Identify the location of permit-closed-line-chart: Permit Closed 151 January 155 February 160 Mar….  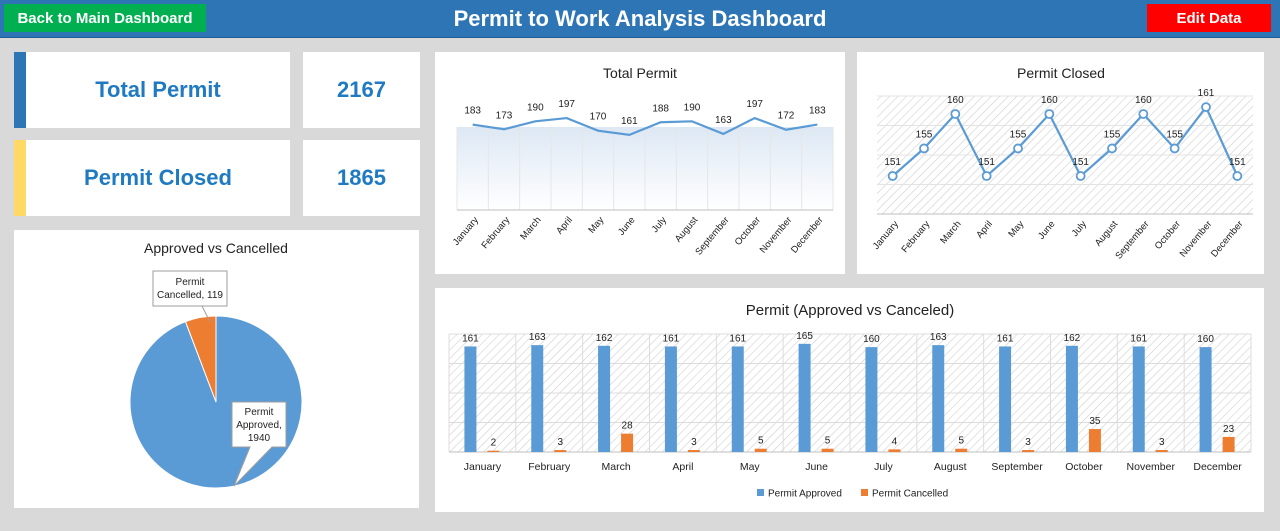
(1062, 163).